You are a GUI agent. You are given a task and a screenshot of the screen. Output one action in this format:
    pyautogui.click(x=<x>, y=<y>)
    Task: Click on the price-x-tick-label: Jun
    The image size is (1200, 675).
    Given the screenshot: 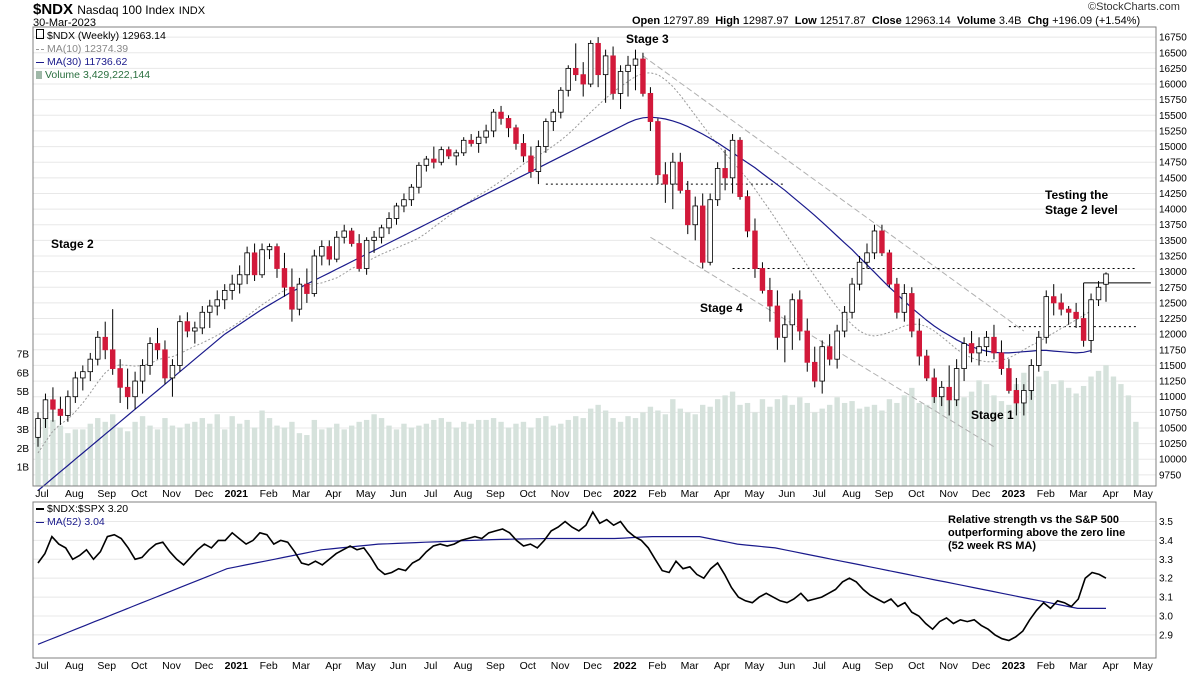 What is the action you would take?
    pyautogui.click(x=398, y=494)
    